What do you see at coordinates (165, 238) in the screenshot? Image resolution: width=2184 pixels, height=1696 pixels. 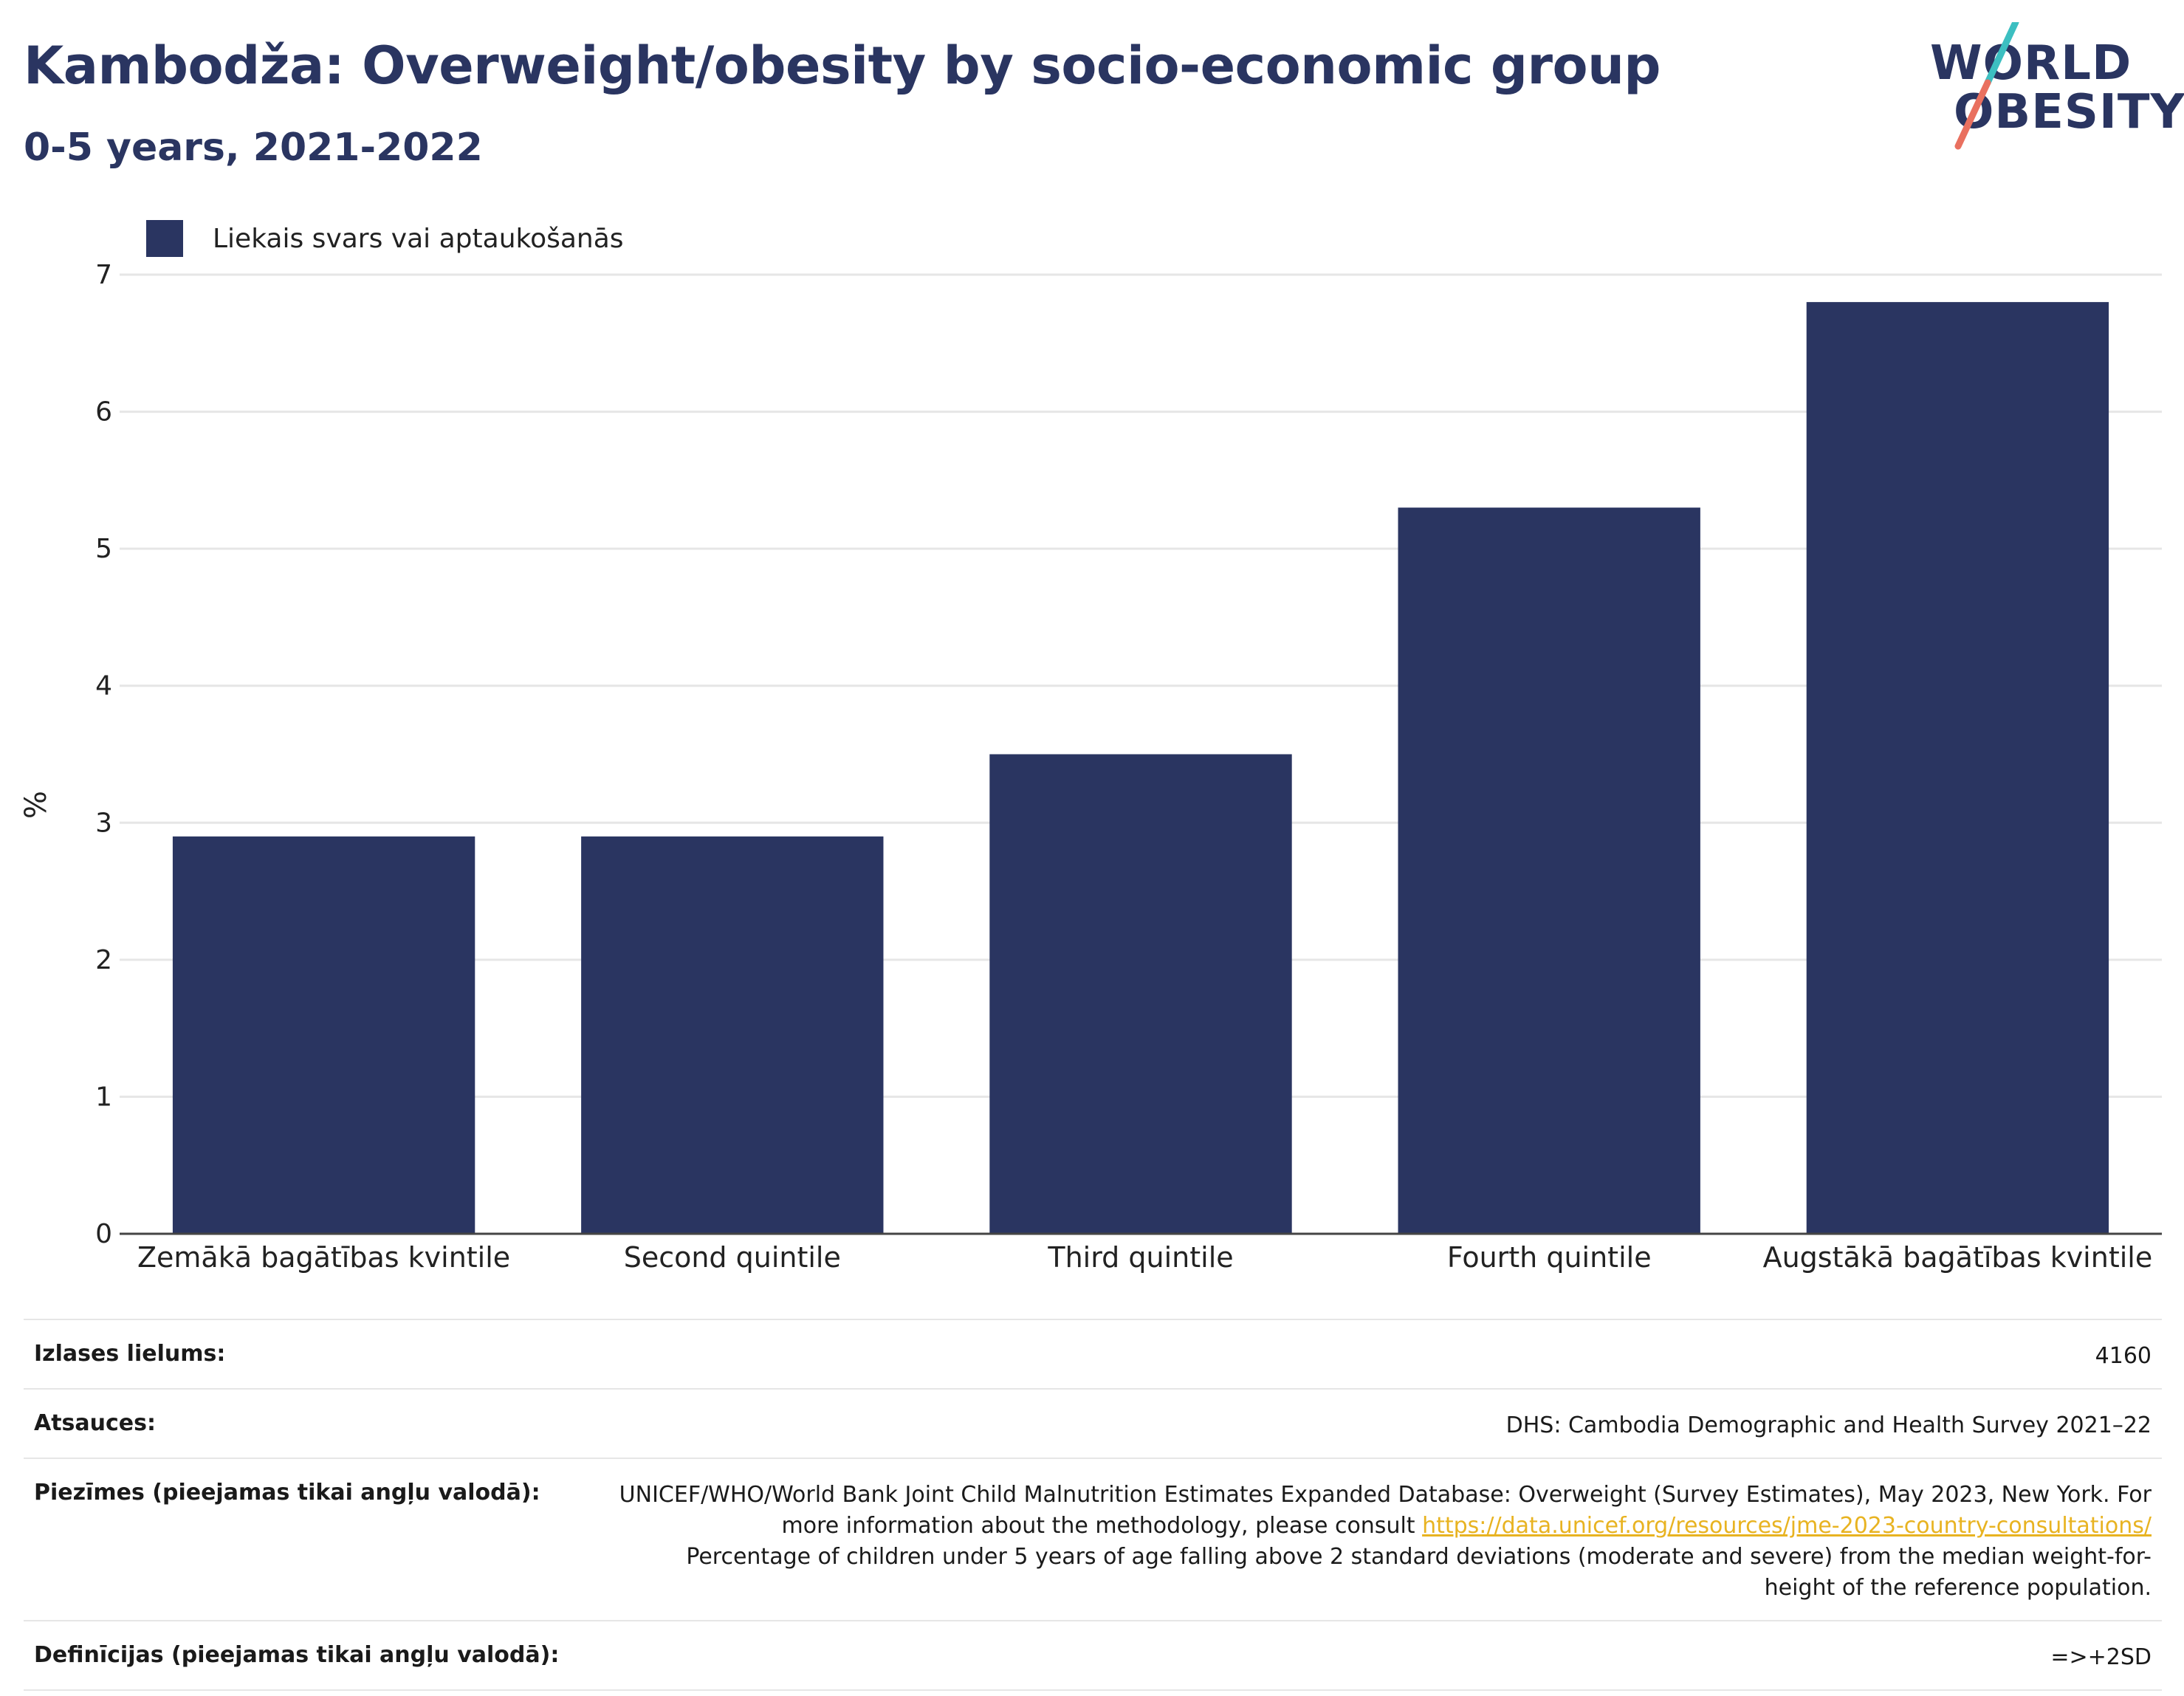 I see `legend-swatch` at bounding box center [165, 238].